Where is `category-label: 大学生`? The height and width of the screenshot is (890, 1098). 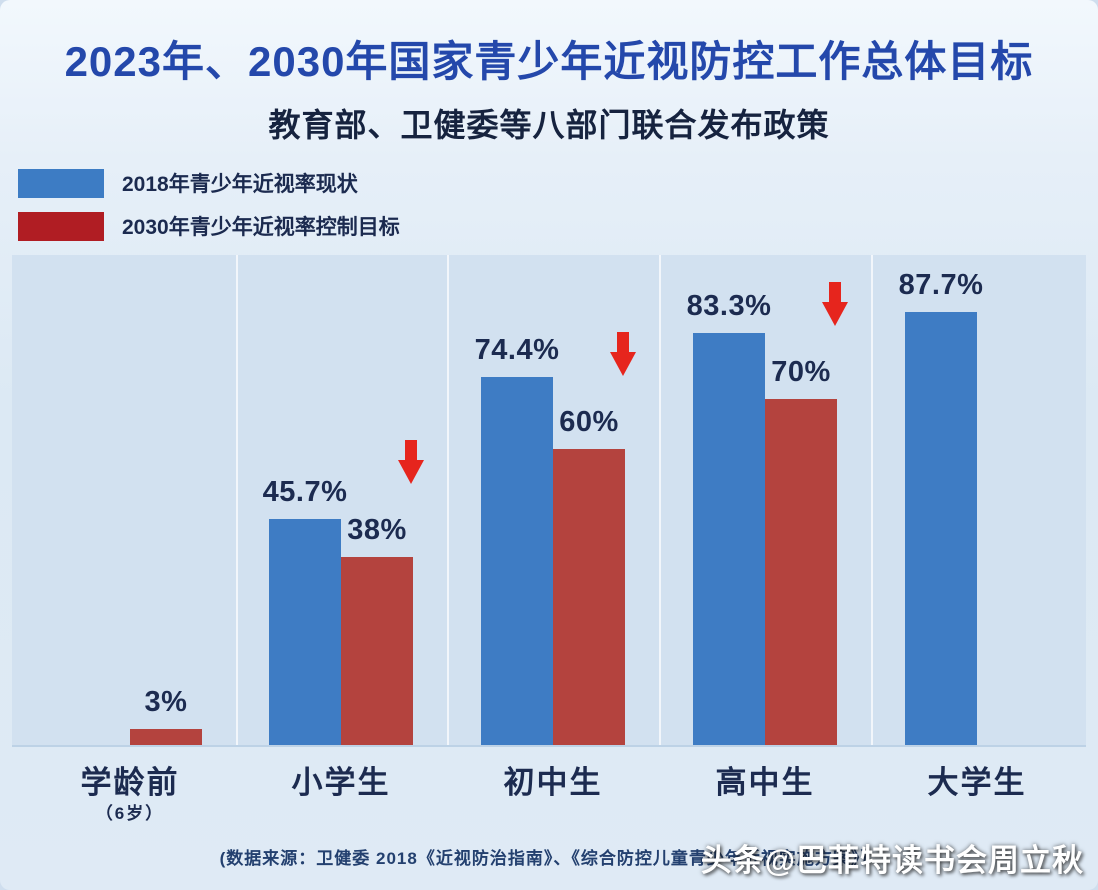 category-label: 大学生 is located at coordinates (977, 782).